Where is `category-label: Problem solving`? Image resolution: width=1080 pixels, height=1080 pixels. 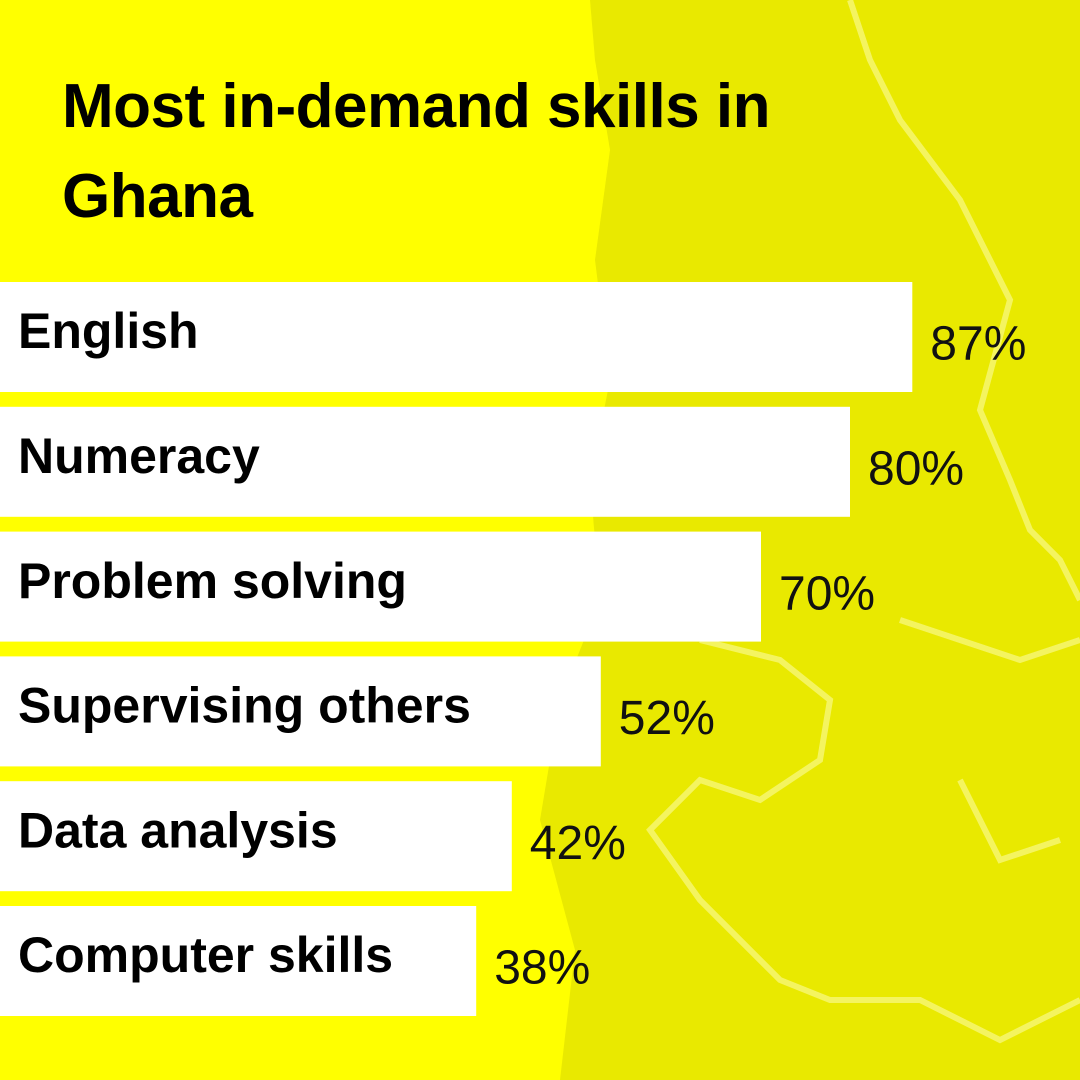 category-label: Problem solving is located at coordinates (212, 581).